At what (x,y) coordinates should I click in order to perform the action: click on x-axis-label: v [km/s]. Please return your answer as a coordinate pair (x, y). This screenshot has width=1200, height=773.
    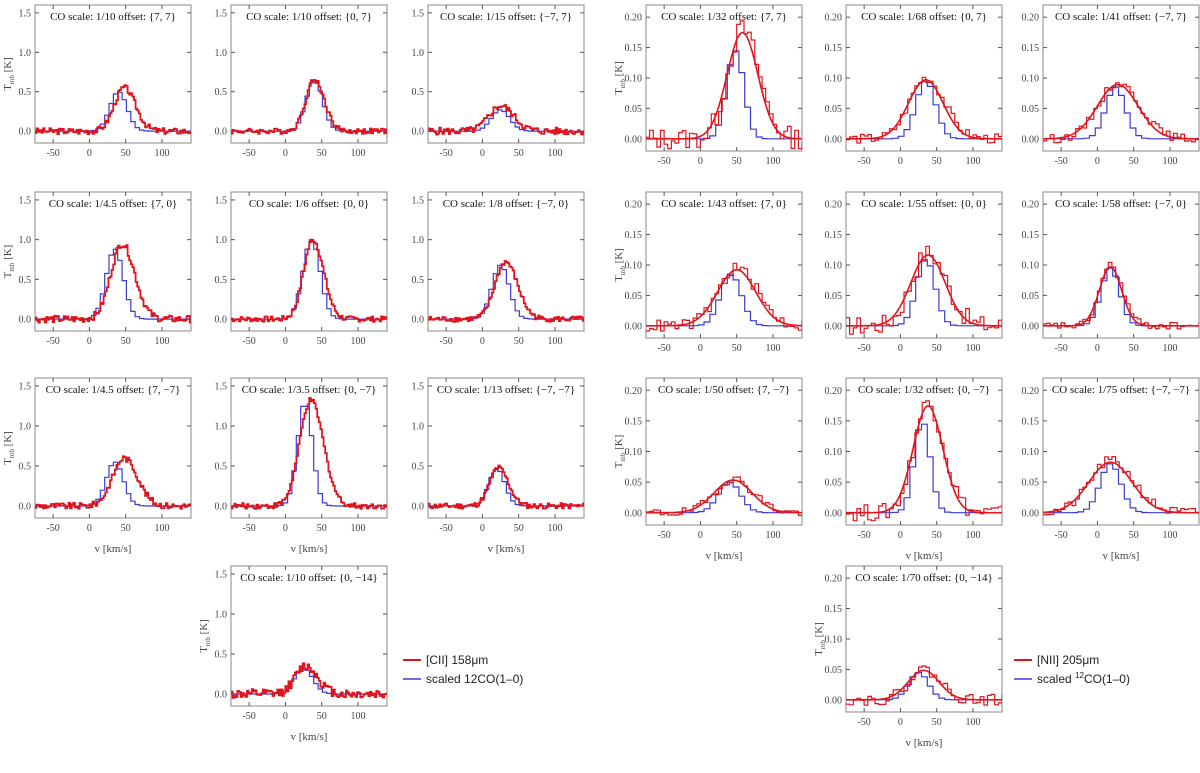
    Looking at the image, I should click on (113, 549).